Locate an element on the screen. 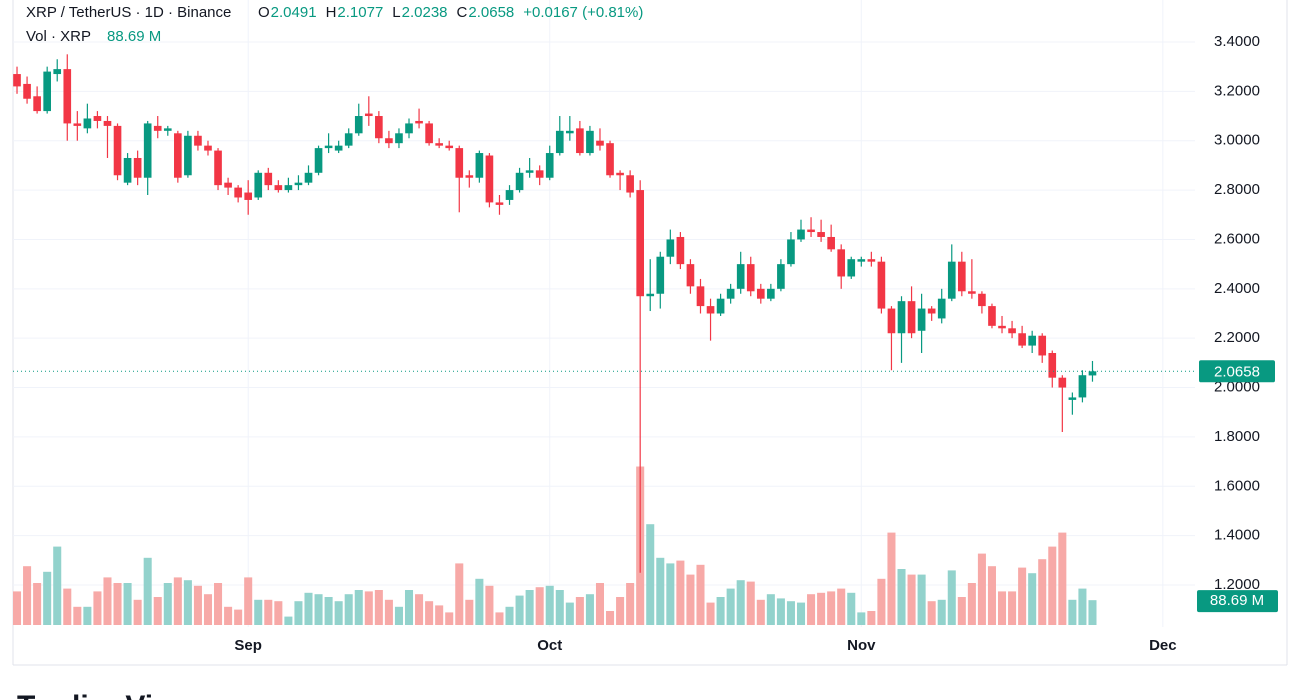 This screenshot has width=1300, height=700. y-tick-label: 3.4000 is located at coordinates (1237, 41).